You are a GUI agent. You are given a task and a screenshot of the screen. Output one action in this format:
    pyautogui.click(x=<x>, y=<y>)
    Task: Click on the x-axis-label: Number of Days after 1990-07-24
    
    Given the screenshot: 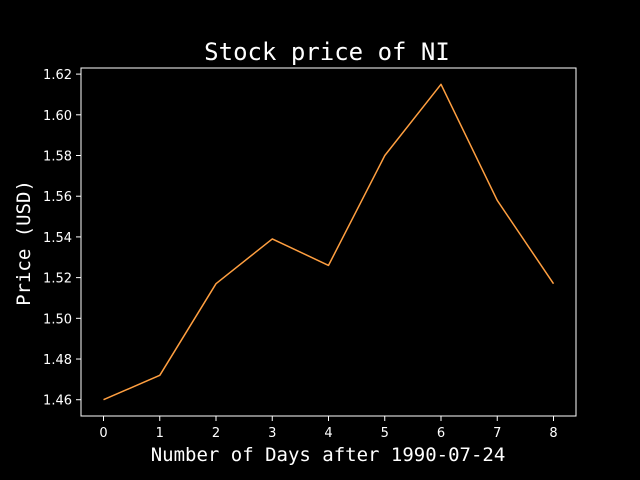 What is the action you would take?
    pyautogui.click(x=328, y=455)
    